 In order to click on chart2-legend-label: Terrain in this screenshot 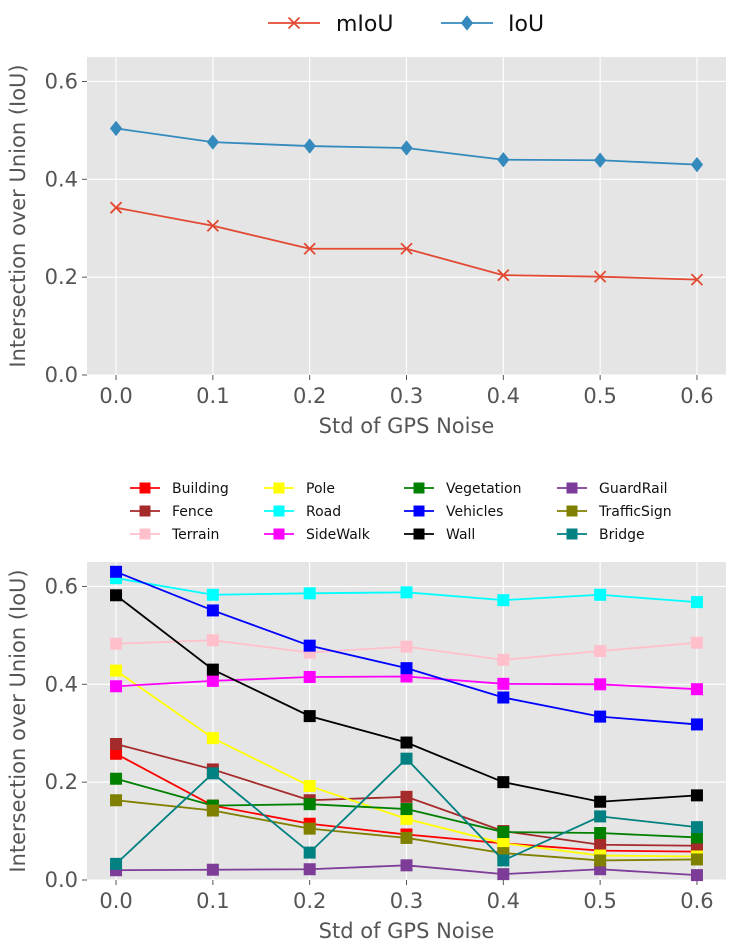, I will do `click(195, 535)`.